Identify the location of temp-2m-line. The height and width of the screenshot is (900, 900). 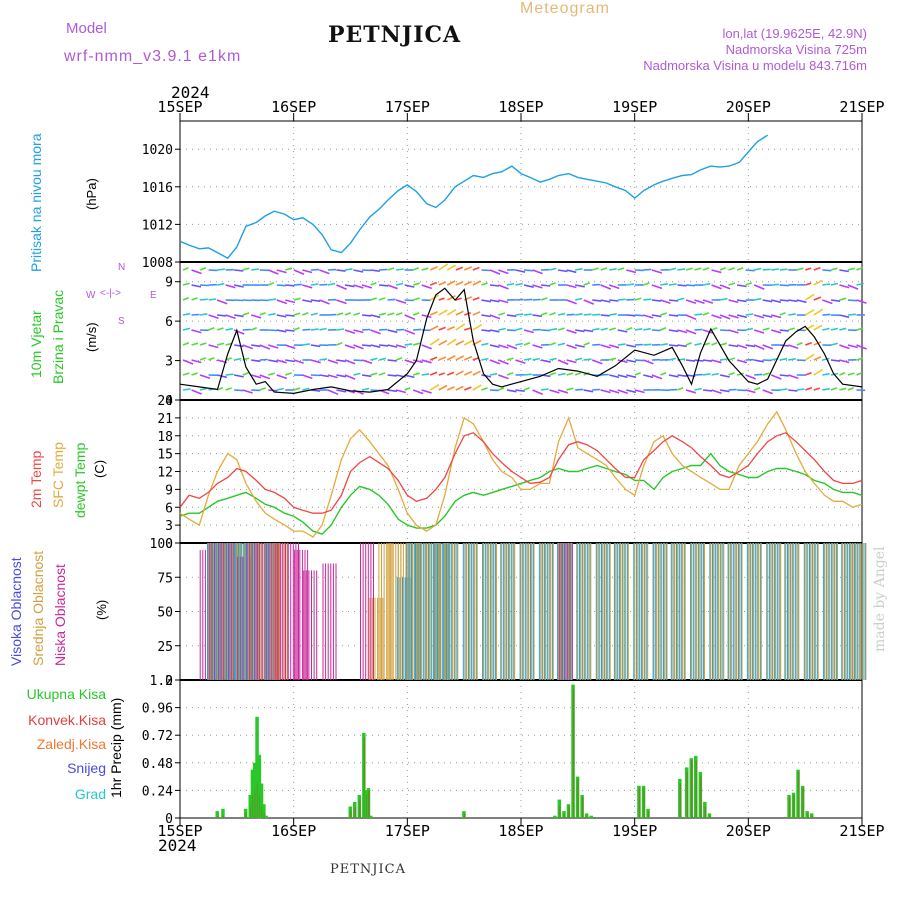
(521, 473).